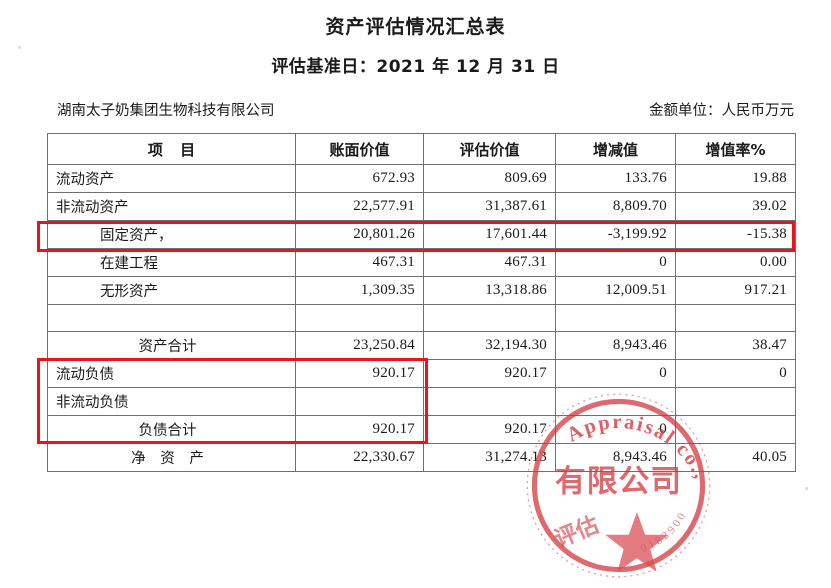 The height and width of the screenshot is (588, 831). I want to click on column-header-appraised-value: 评估价值, so click(489, 149).